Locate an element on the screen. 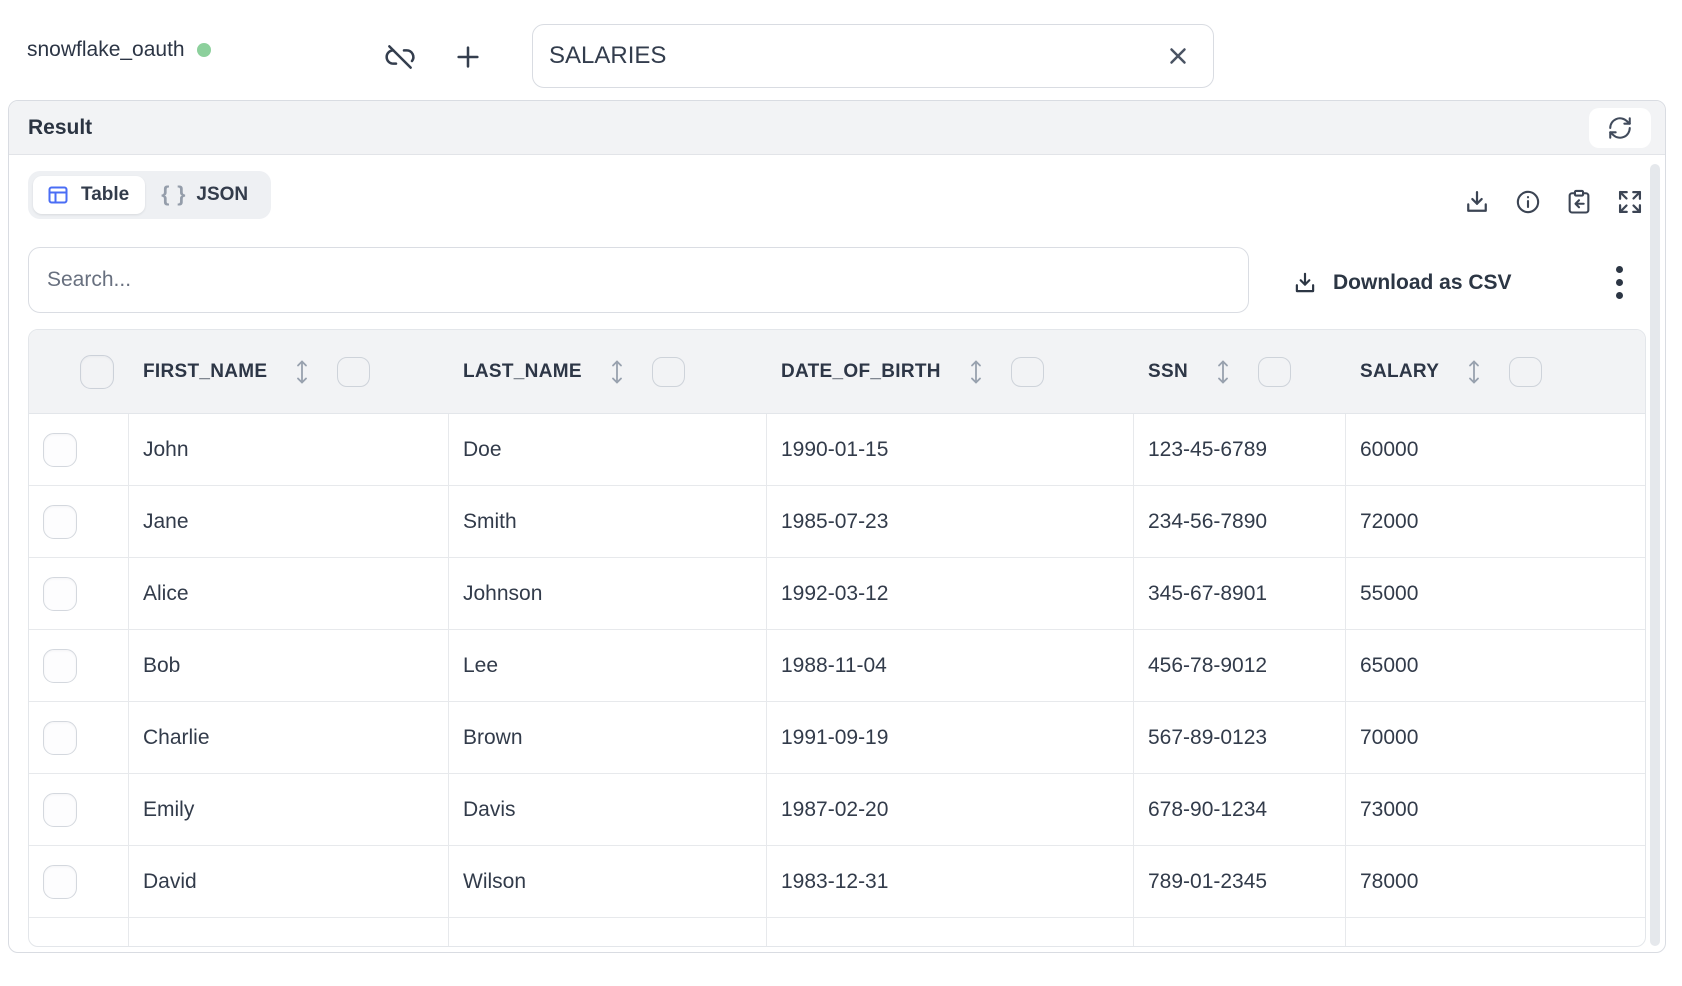  download-result-button is located at coordinates (1477, 202).